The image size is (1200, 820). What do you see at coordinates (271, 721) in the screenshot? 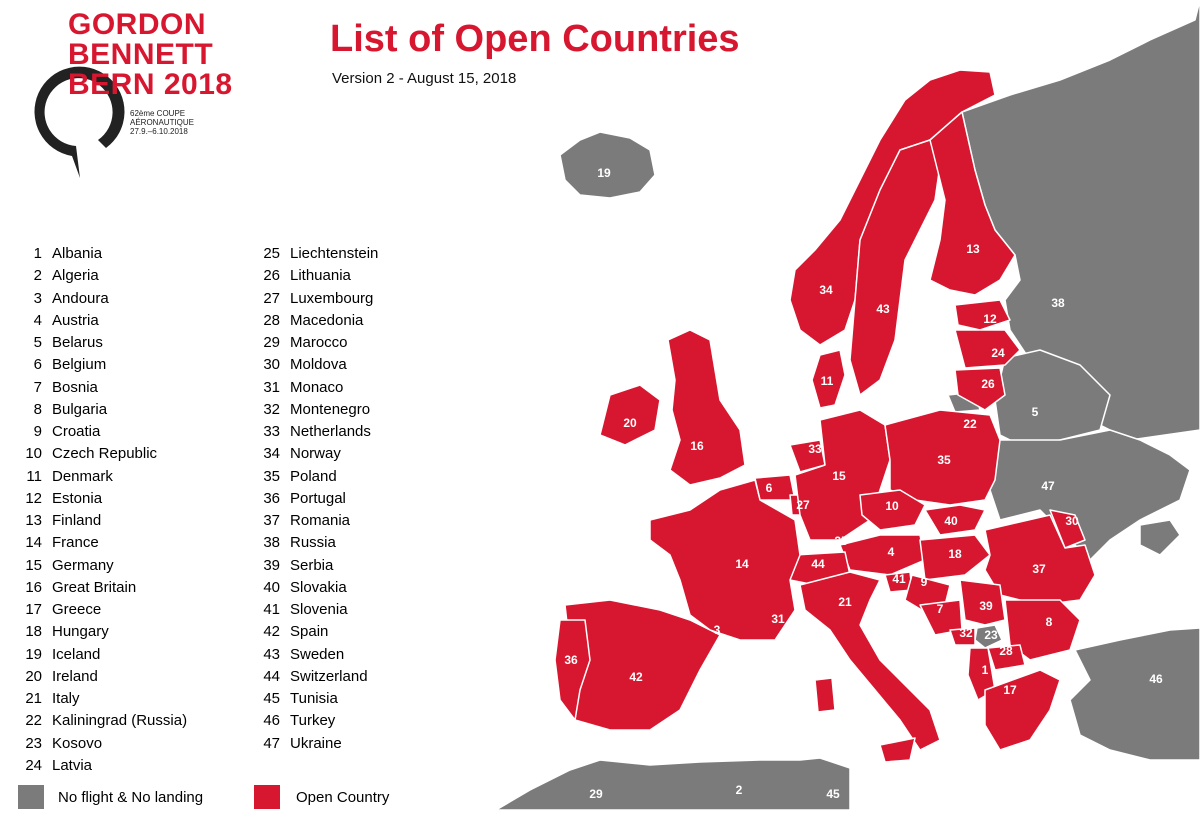
I see `list-item-number: 46` at bounding box center [271, 721].